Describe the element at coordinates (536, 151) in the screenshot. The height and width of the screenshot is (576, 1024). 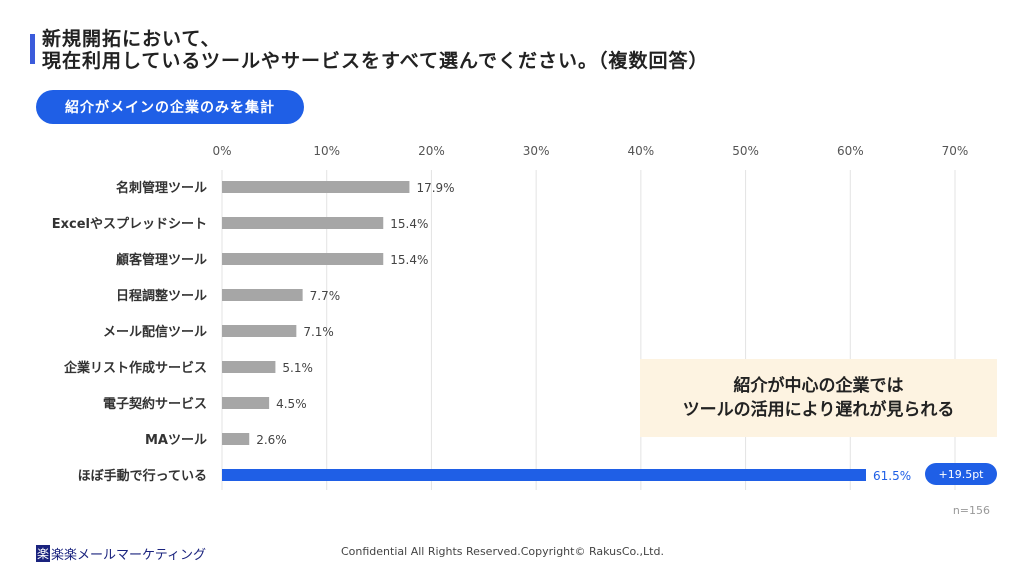
I see `x-tick-label: 30%` at that location.